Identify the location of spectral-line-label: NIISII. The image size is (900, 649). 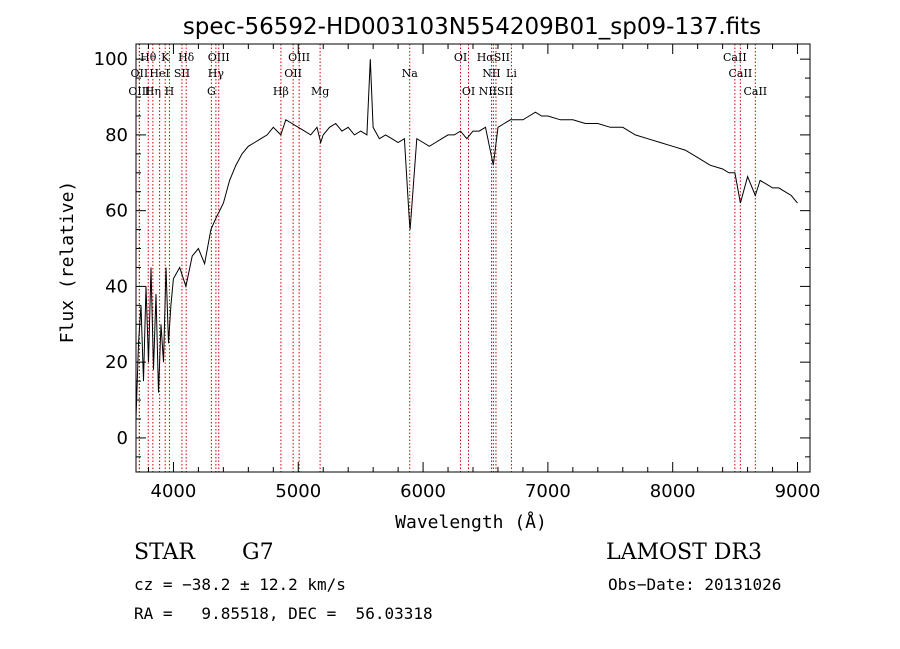
(496, 91).